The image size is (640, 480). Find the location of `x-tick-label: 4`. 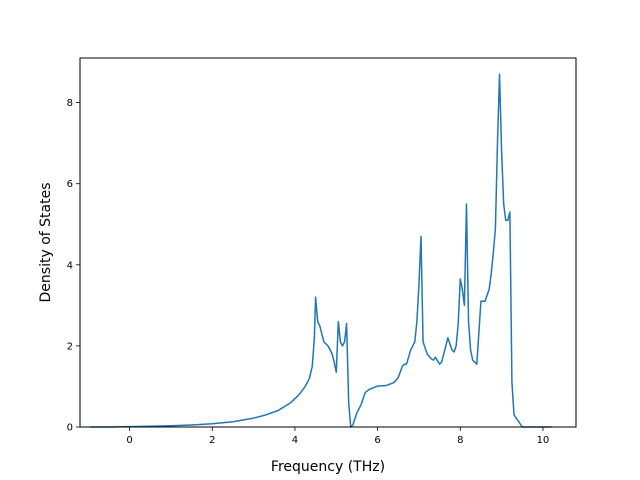

x-tick-label: 4 is located at coordinates (295, 440).